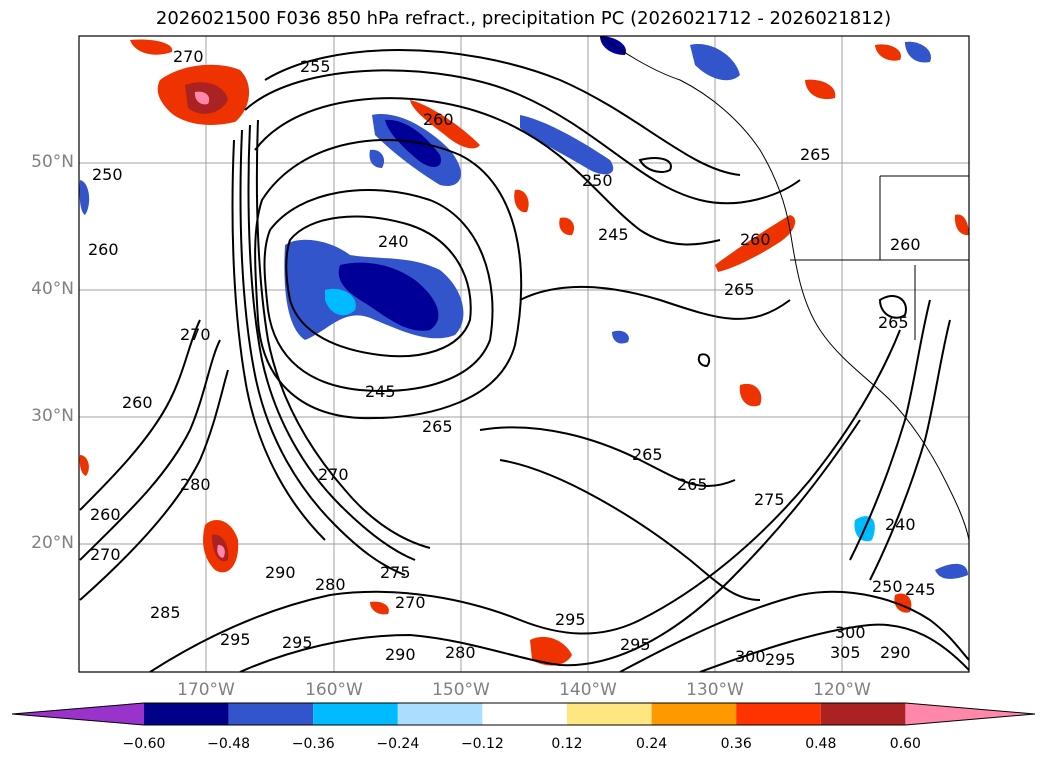  I want to click on pos-patch-hawaii-max, so click(221, 551).